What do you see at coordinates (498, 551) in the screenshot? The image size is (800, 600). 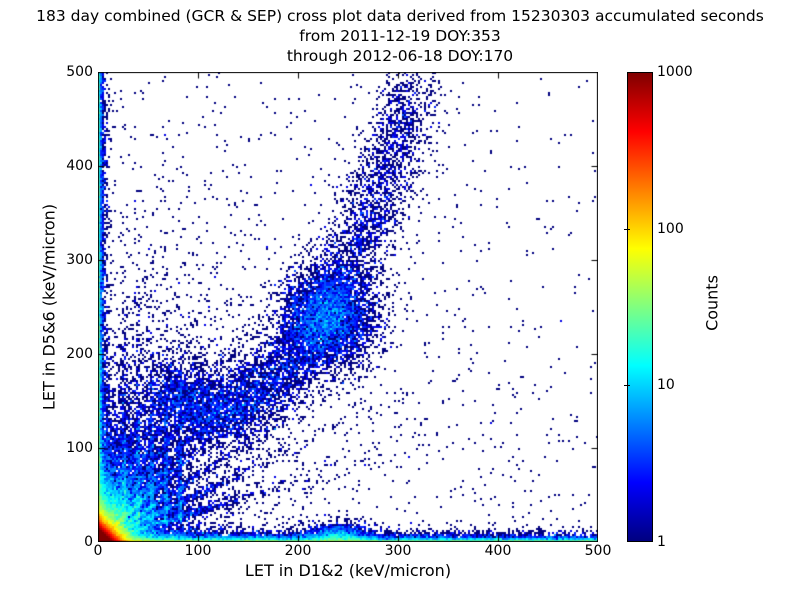 I see `x-tick-label-400: 400` at bounding box center [498, 551].